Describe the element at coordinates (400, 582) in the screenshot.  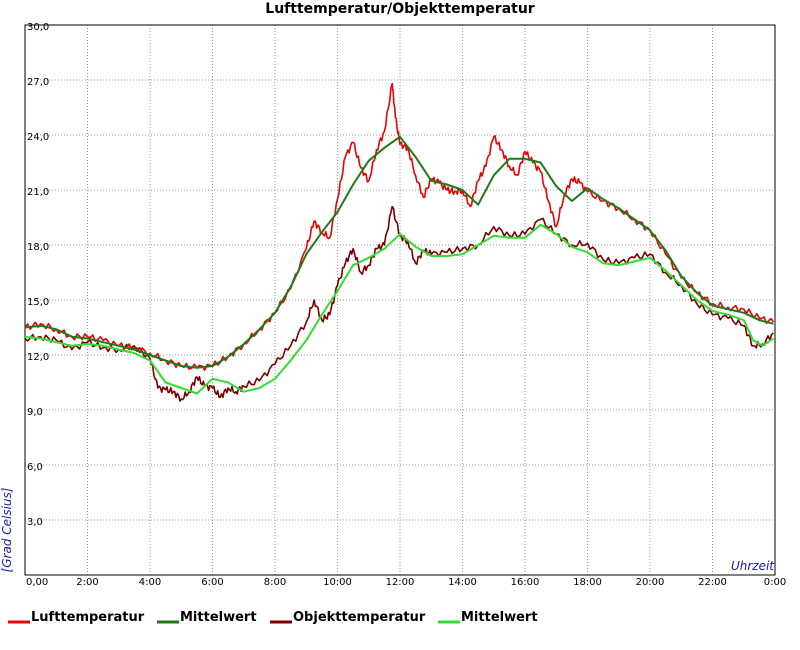
I see `x-tick-label: 12:00` at that location.